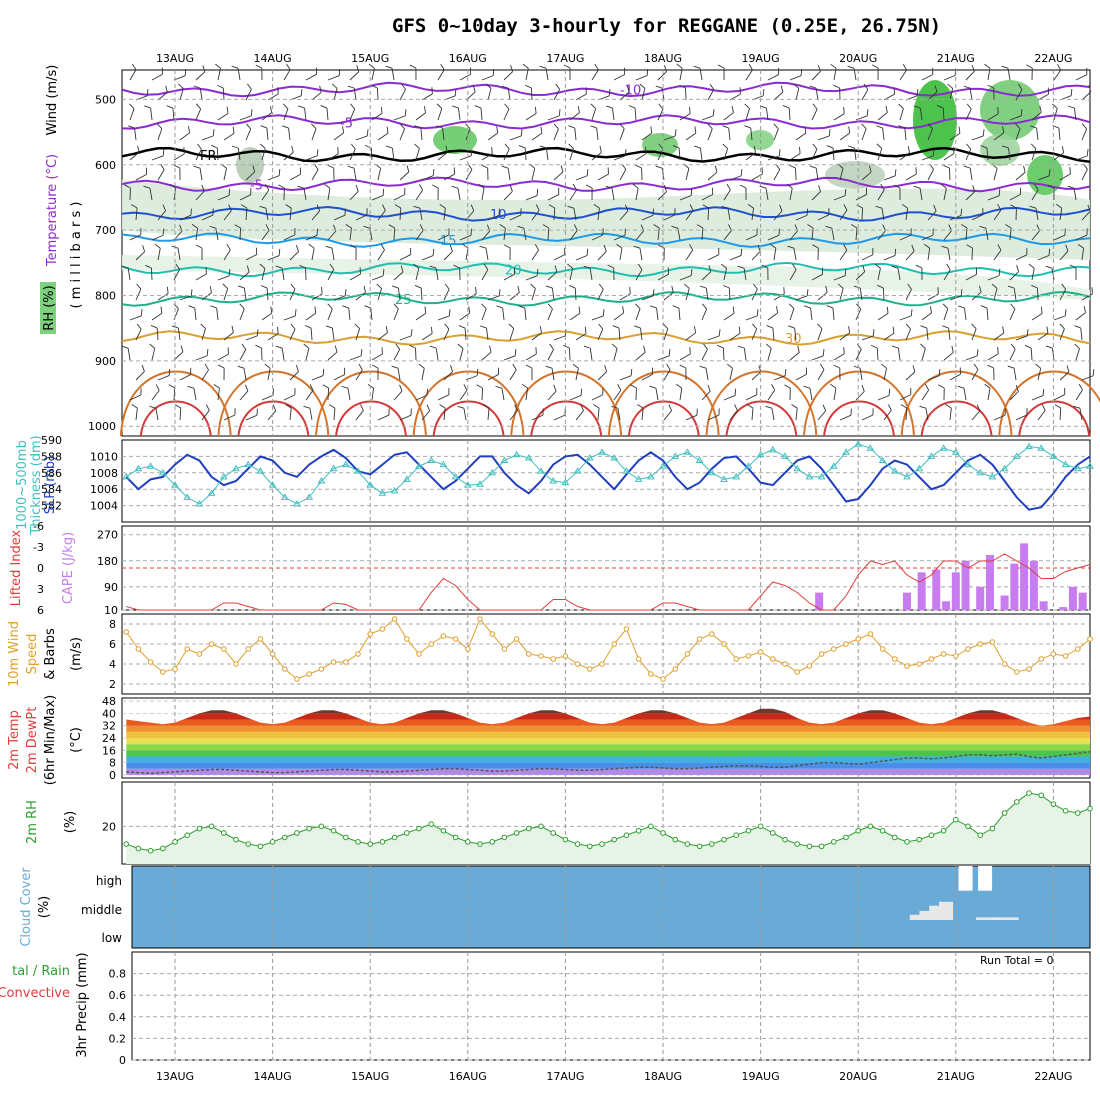 This screenshot has height=1100, width=1100. Describe the element at coordinates (761, 1076) in the screenshot. I see `date-label-bottom: 19AUG` at that location.